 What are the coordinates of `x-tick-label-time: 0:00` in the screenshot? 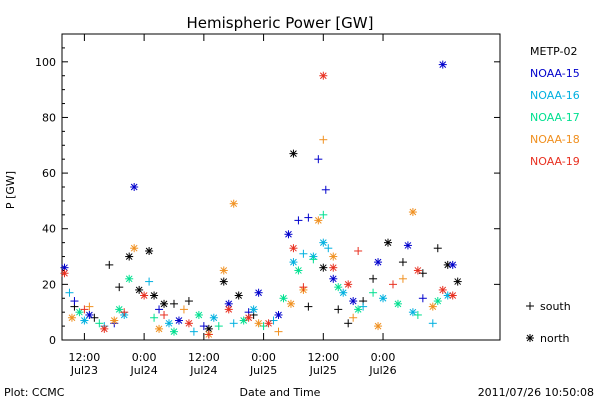 It's located at (383, 357).